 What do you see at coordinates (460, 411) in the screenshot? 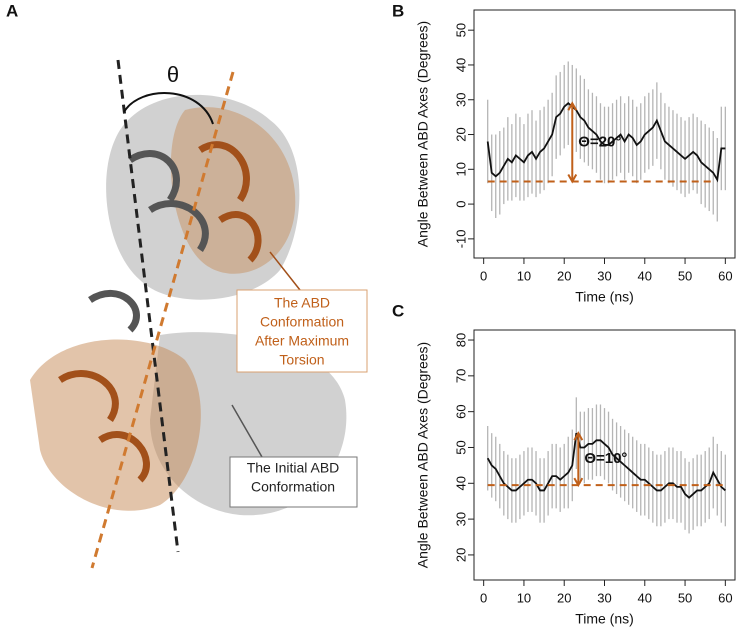
I see `y-tick-label: 60` at bounding box center [460, 411].